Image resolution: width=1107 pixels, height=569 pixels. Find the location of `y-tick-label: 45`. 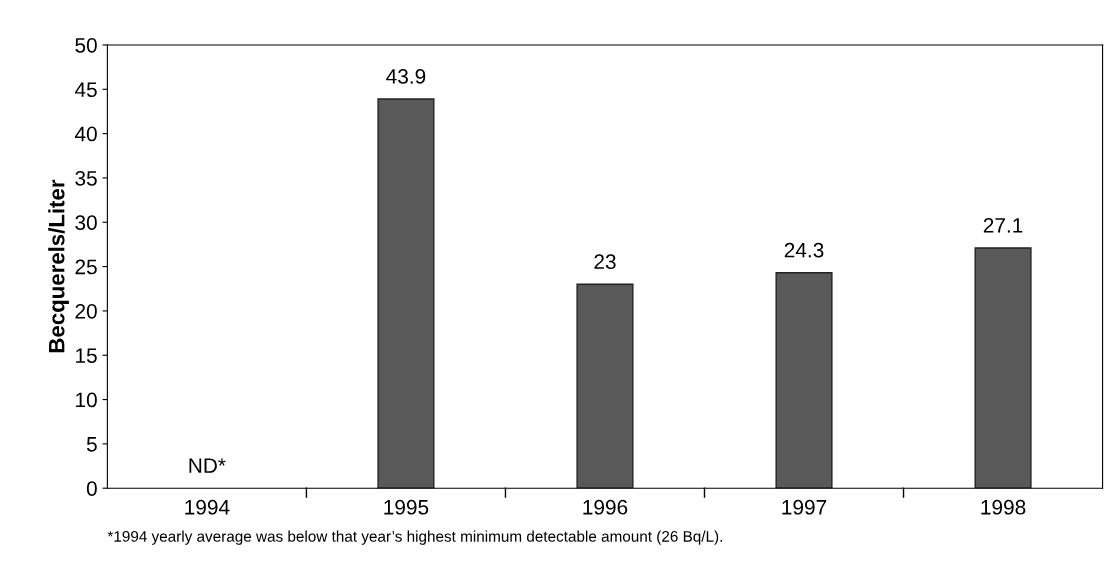

y-tick-label: 45 is located at coordinates (85, 90).